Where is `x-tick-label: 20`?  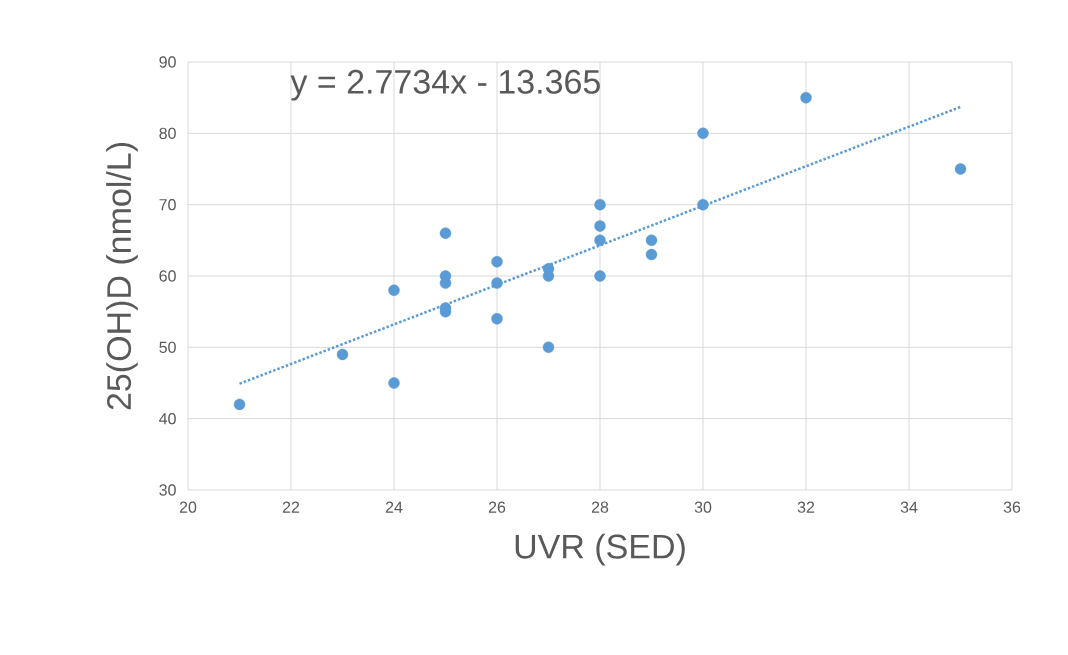 x-tick-label: 20 is located at coordinates (188, 507).